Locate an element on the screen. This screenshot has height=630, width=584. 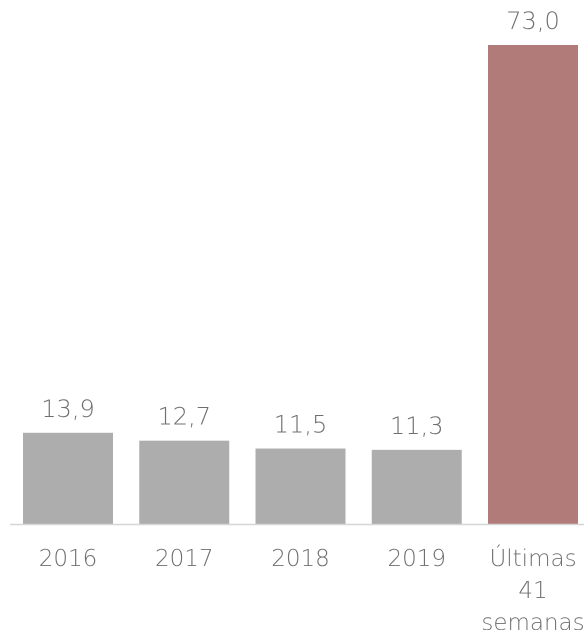
x-tick-label-3: 2019 is located at coordinates (416, 559).